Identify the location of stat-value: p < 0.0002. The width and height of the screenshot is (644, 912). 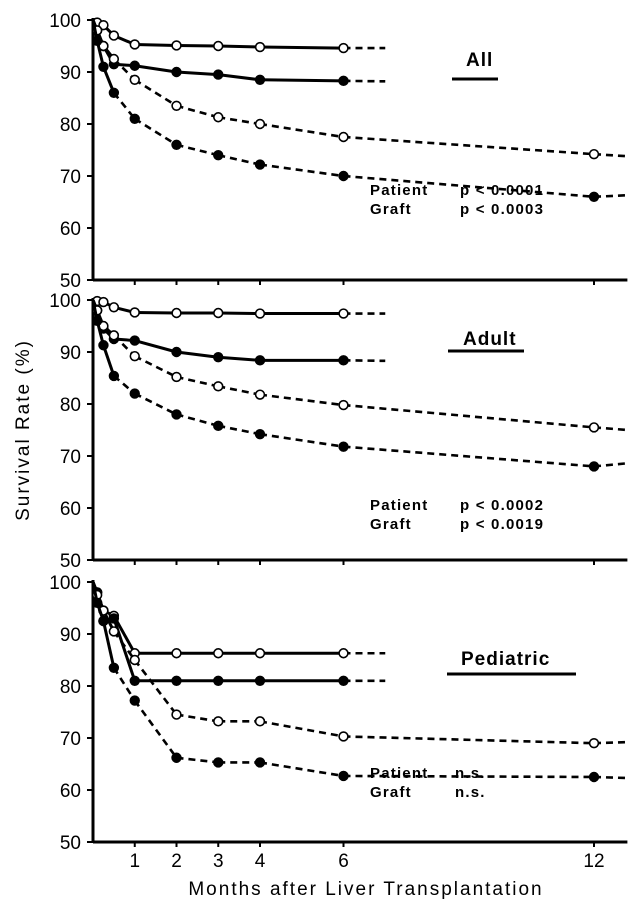
(502, 505).